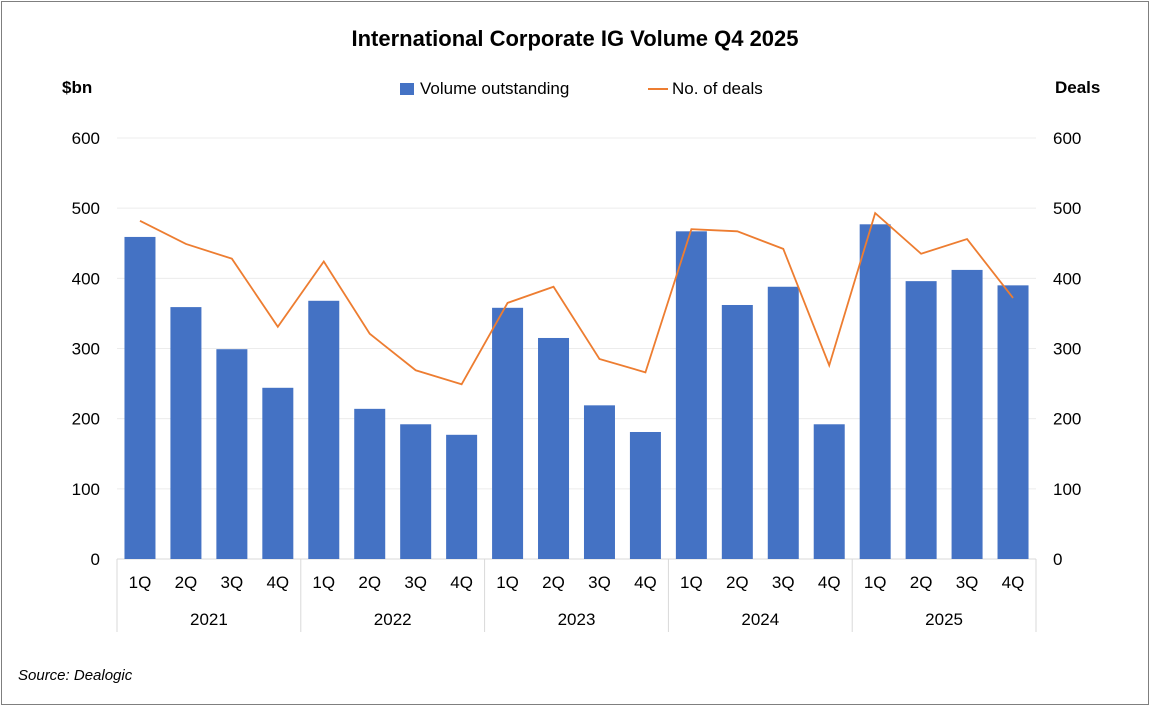 Image resolution: width=1150 pixels, height=706 pixels. I want to click on legend-item-deals: No. of deals, so click(705, 89).